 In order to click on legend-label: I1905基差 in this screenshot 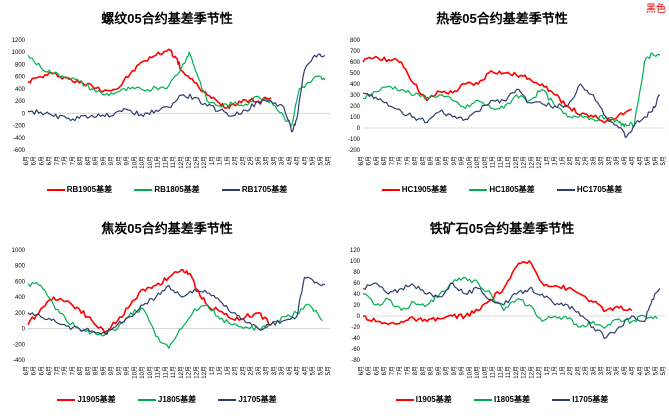, I will do `click(433, 399)`.